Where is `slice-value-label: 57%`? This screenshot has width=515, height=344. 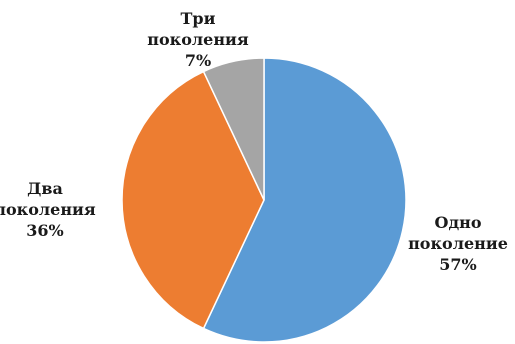
slice-value-label: 57% is located at coordinates (457, 264).